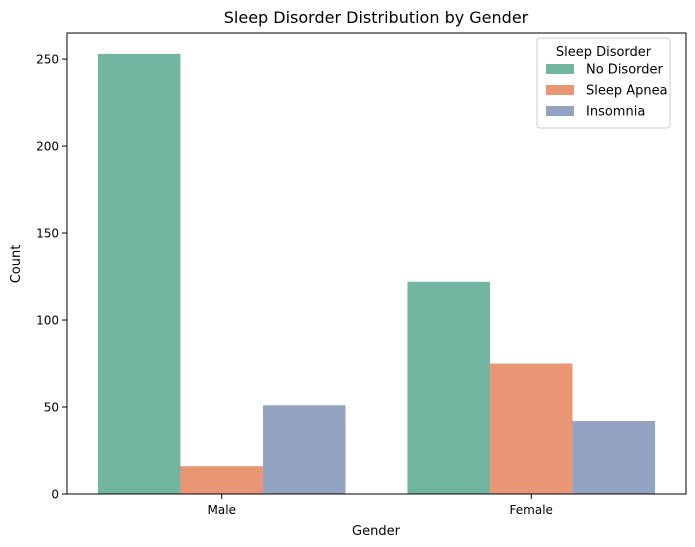 The height and width of the screenshot is (547, 695). What do you see at coordinates (47, 60) in the screenshot?
I see `y-tick-label: 250` at bounding box center [47, 60].